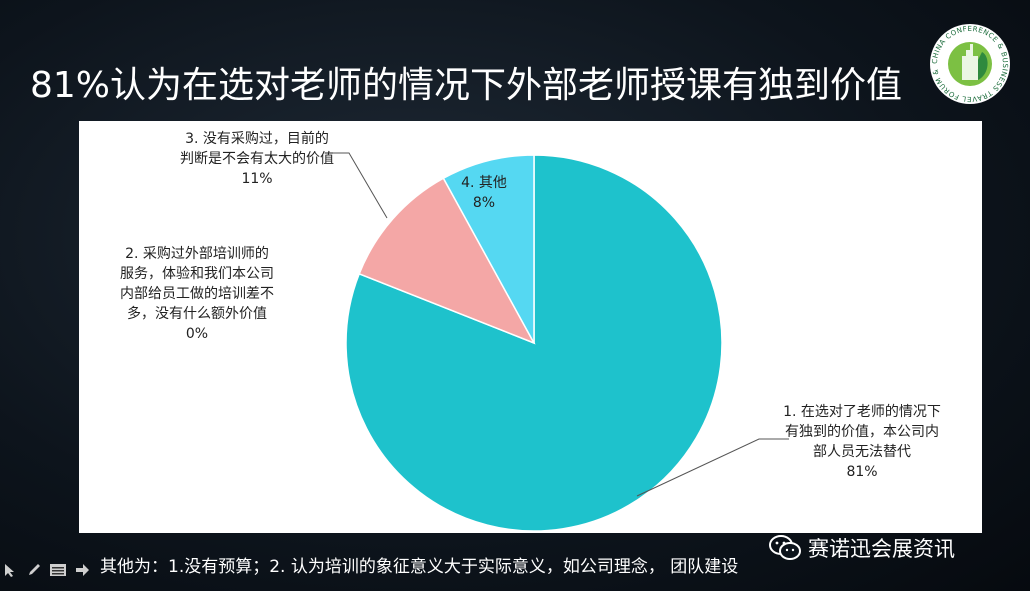 The image size is (1030, 591). Describe the element at coordinates (58, 570) in the screenshot. I see `menu-icon` at that location.